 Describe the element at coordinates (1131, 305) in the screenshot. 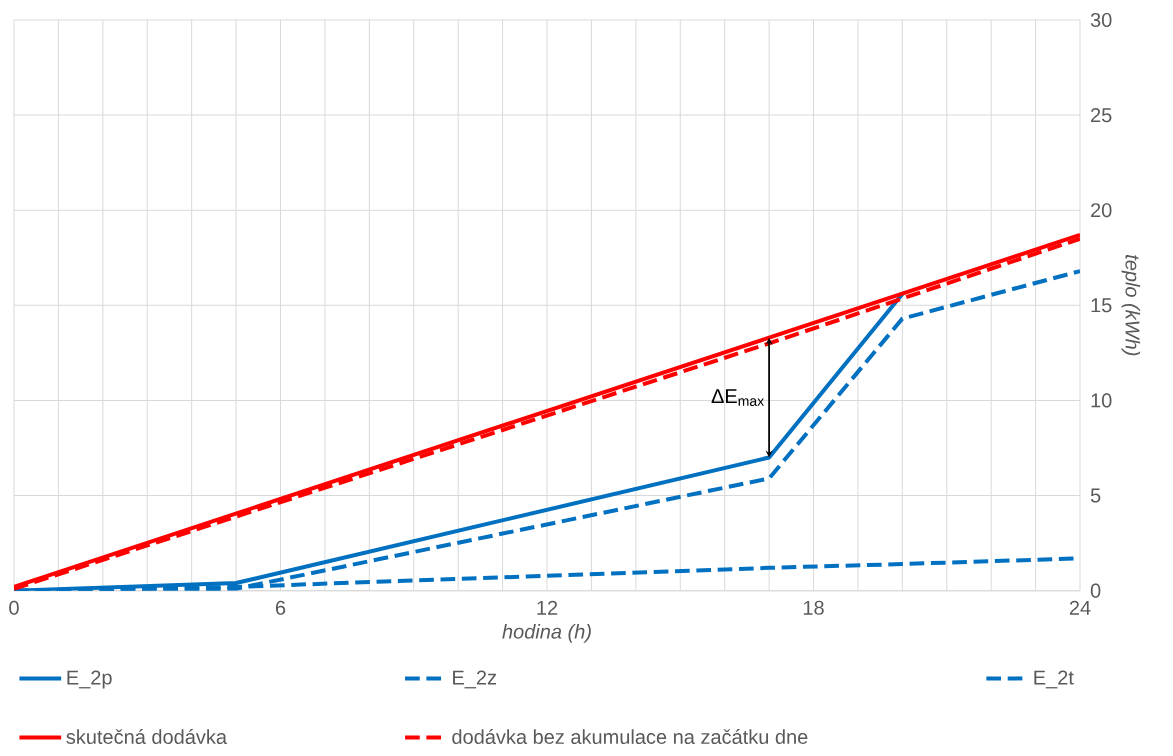

I see `y-axis-title: teplo (kWh)` at that location.